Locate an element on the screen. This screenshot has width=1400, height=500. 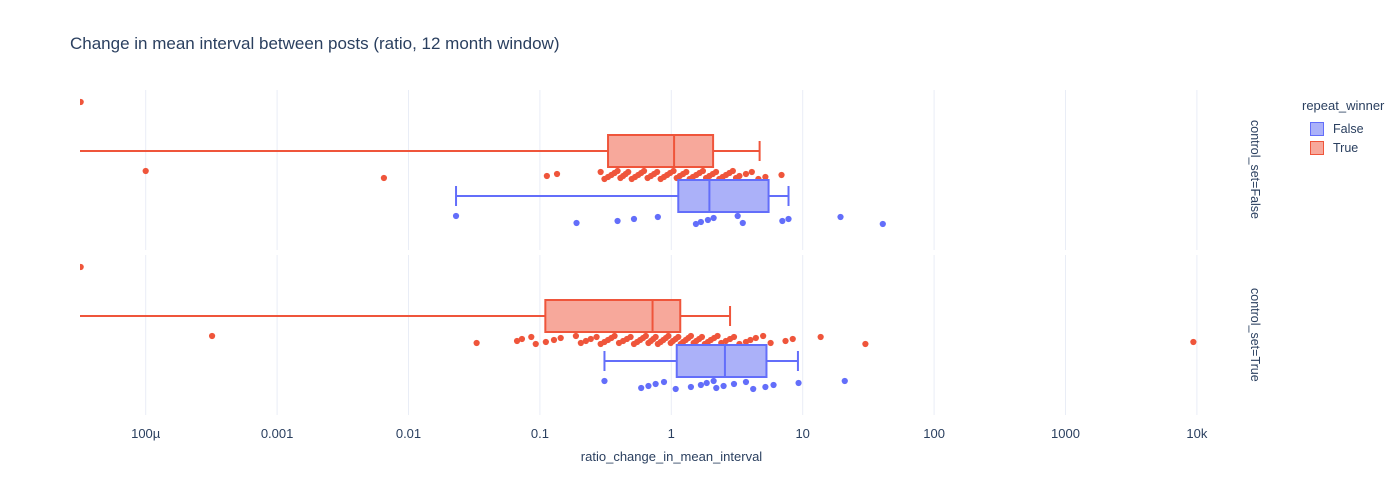
facet-1-points-true is located at coordinates (638, 305).